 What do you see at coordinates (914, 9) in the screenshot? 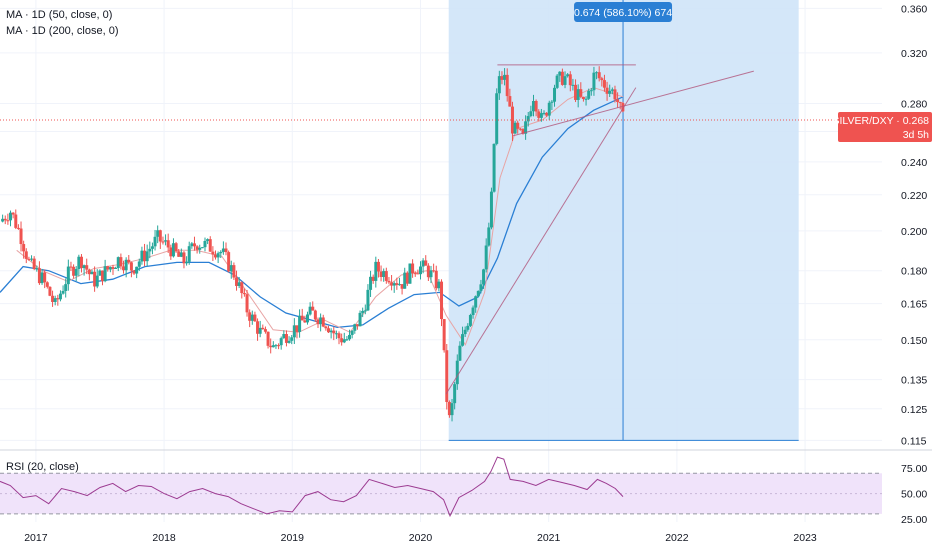
I see `y-tick-label: 0.360` at bounding box center [914, 9].